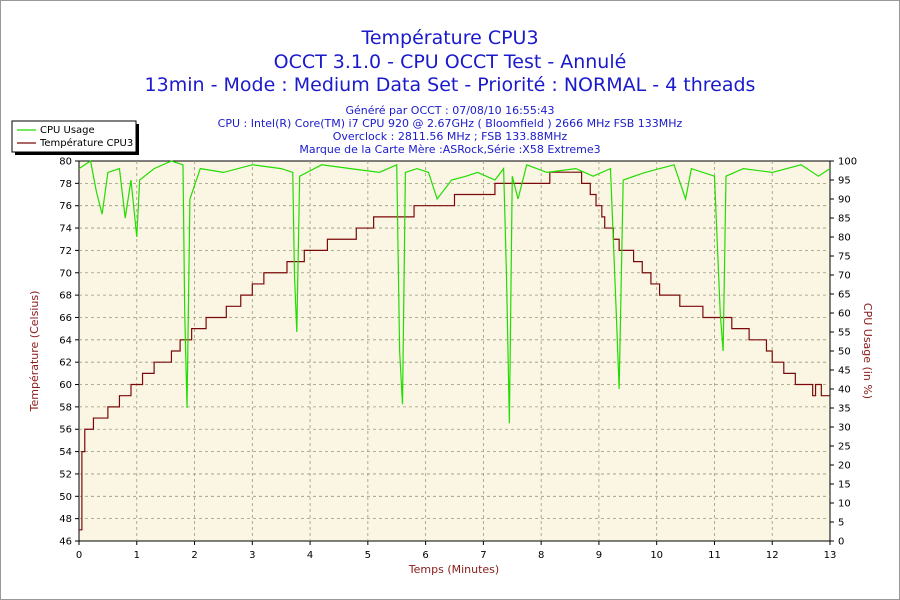 The width and height of the screenshot is (900, 600). What do you see at coordinates (714, 555) in the screenshot?
I see `x-tick-label: 11` at bounding box center [714, 555].